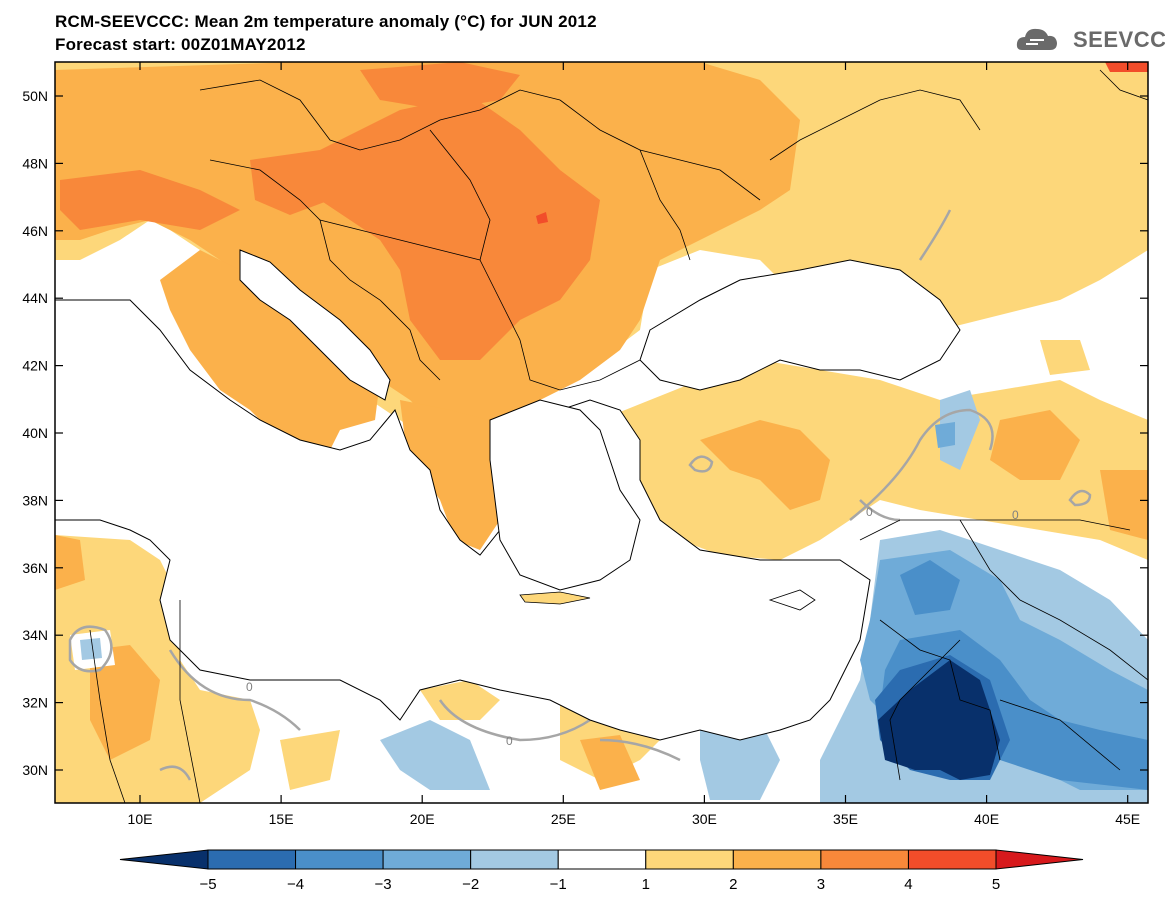  What do you see at coordinates (704, 819) in the screenshot?
I see `lon-label: 30E` at bounding box center [704, 819].